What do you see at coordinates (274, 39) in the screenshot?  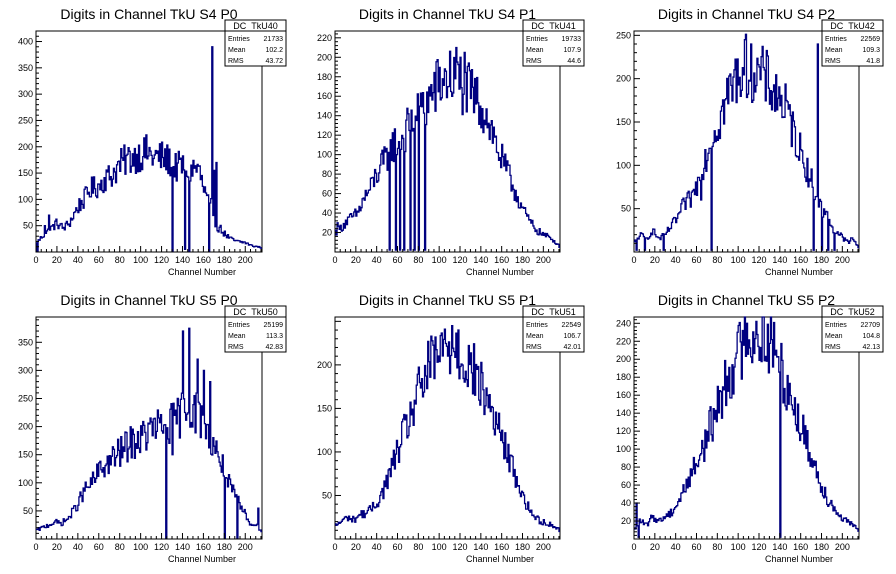 I see `stats-value-entries: 21733` at bounding box center [274, 39].